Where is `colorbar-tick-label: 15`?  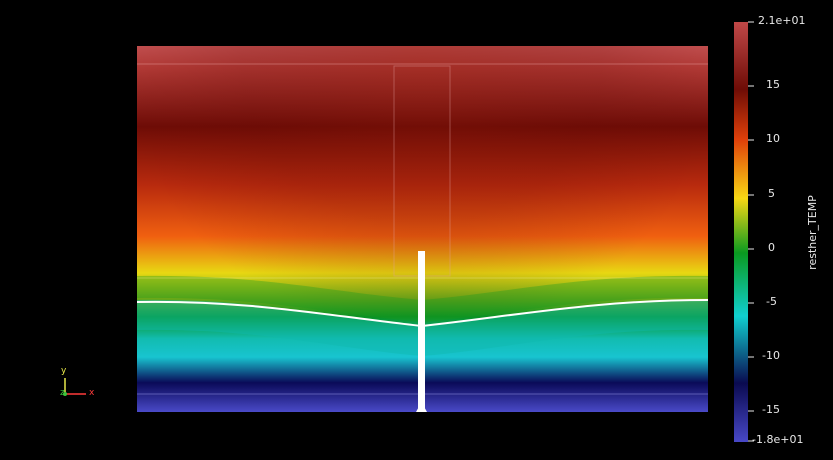
colorbar-tick-label: 15 is located at coordinates (773, 84).